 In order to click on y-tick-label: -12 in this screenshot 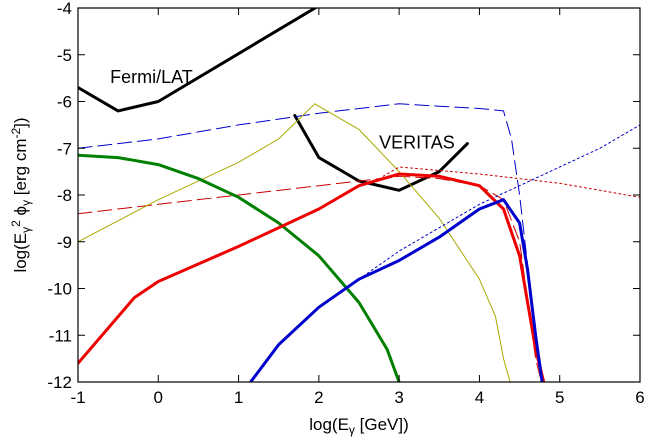, I will do `click(59, 382)`.